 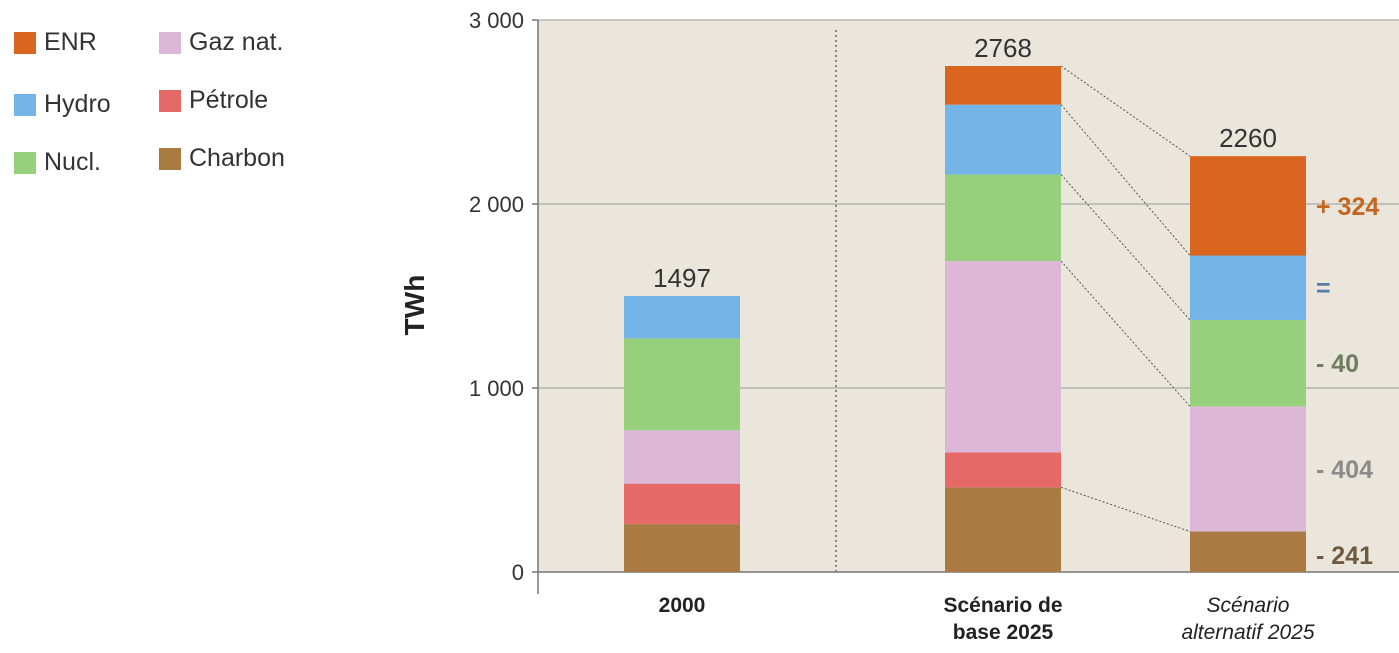 I want to click on connector-lines, so click(x=1125, y=298).